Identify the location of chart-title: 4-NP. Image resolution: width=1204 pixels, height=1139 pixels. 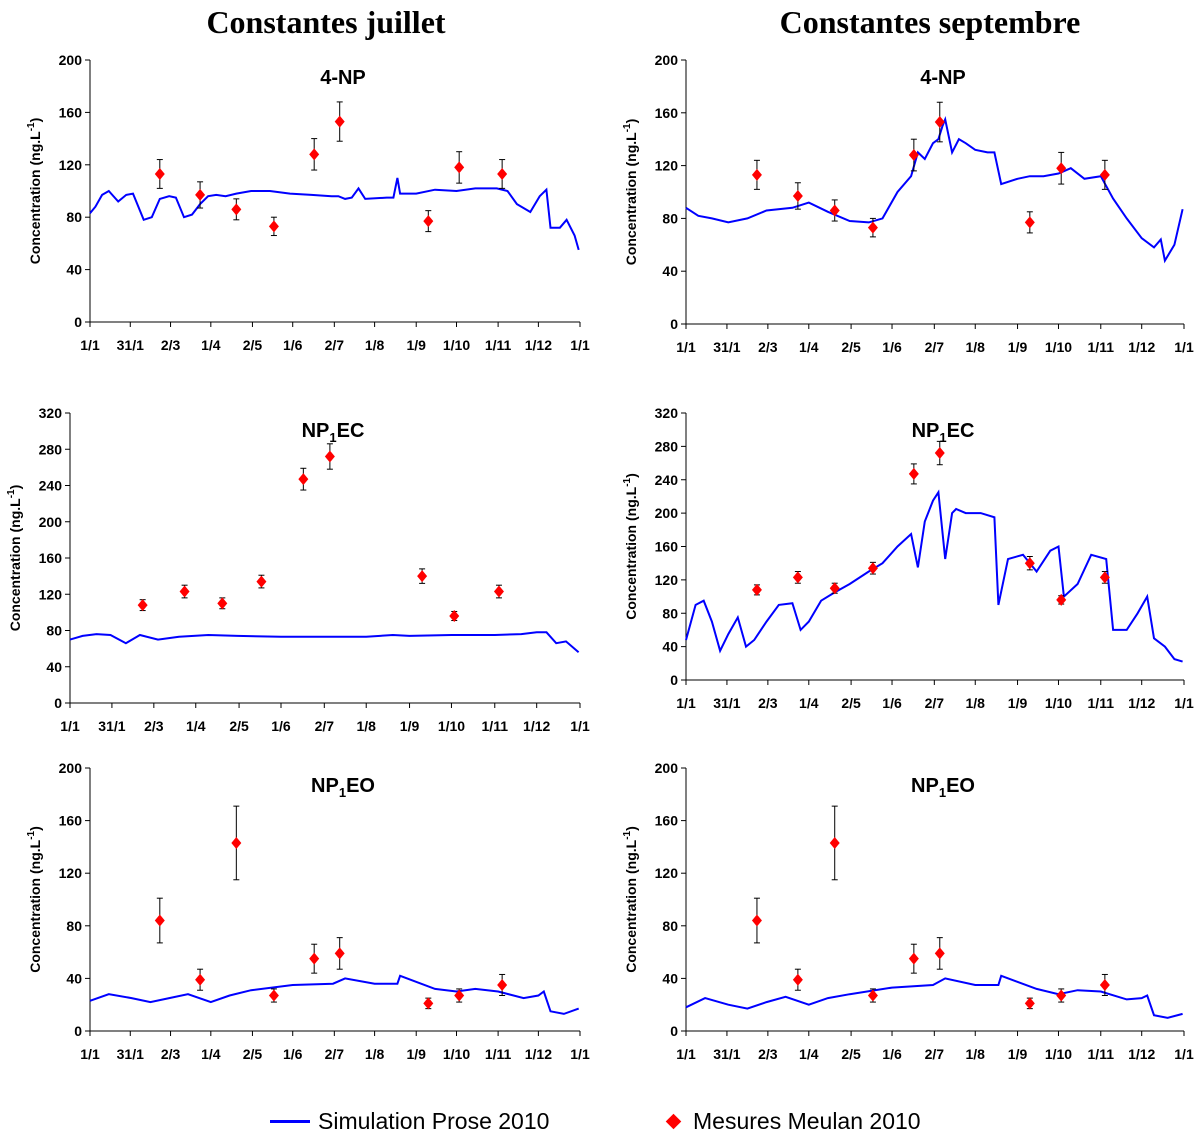
(943, 78).